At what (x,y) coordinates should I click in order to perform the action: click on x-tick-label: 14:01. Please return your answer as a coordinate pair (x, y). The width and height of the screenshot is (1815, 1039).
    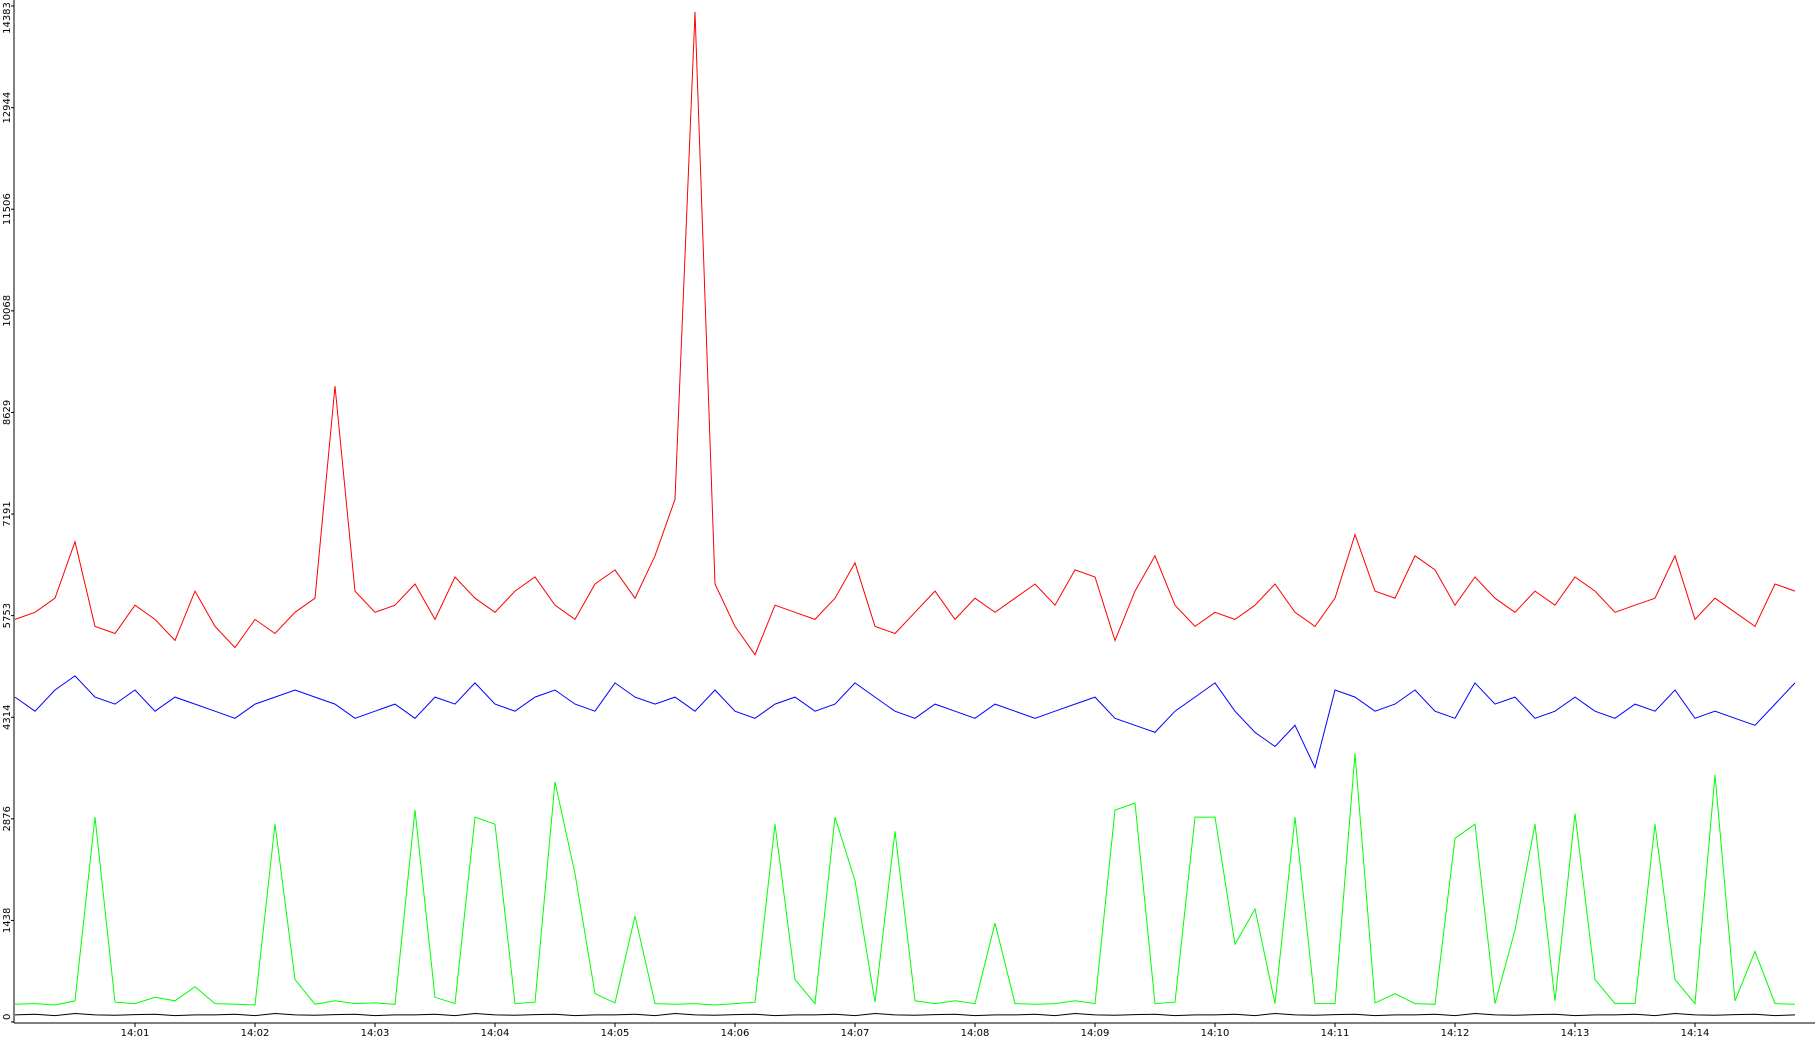
    Looking at the image, I should click on (135, 1033).